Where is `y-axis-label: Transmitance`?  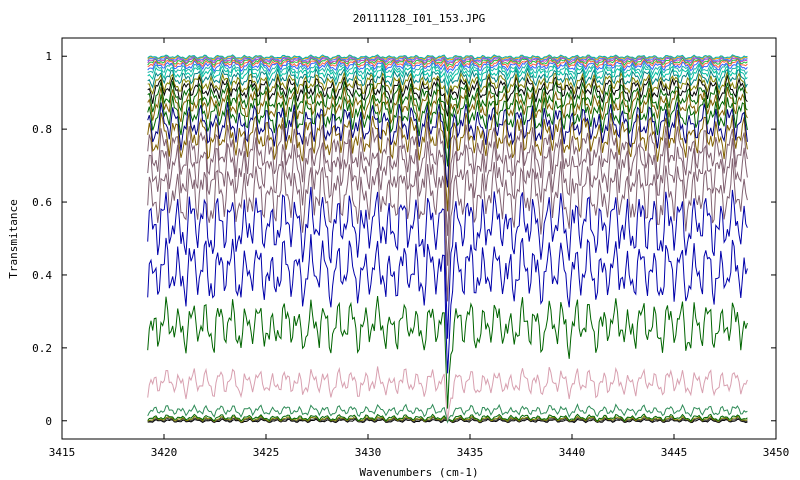
y-axis-label: Transmitance is located at coordinates (13, 238).